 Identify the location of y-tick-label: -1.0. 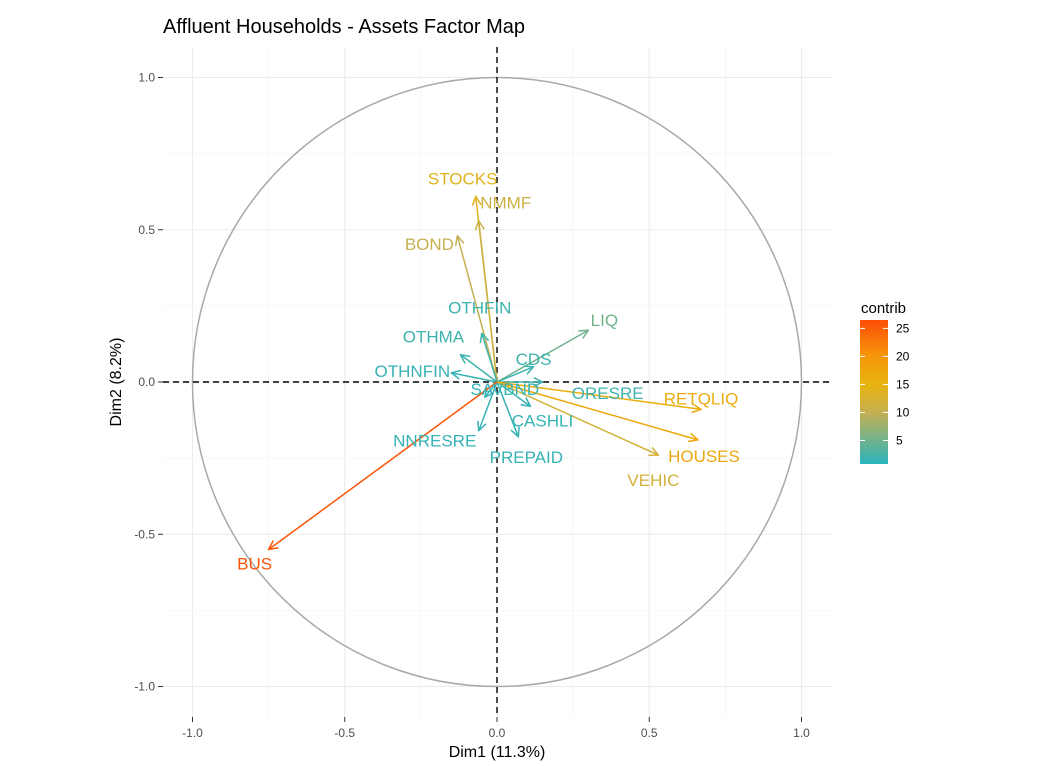
(144, 687).